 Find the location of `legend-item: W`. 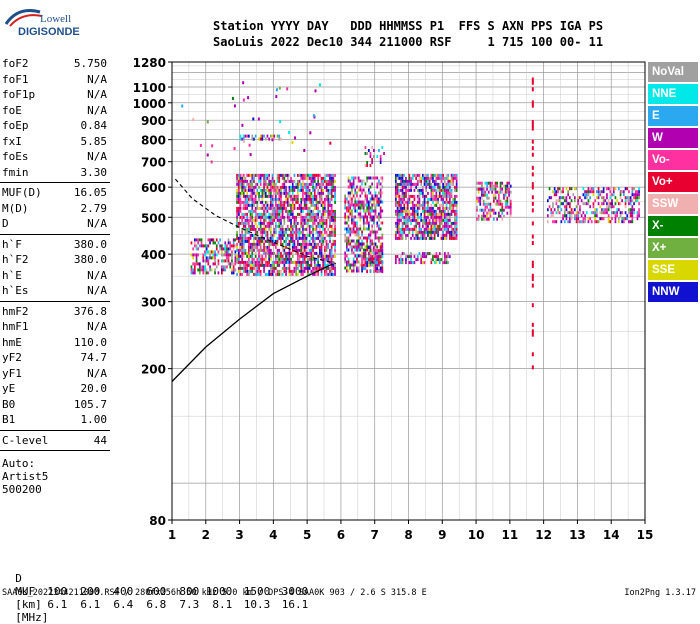

legend-item: W is located at coordinates (673, 138).